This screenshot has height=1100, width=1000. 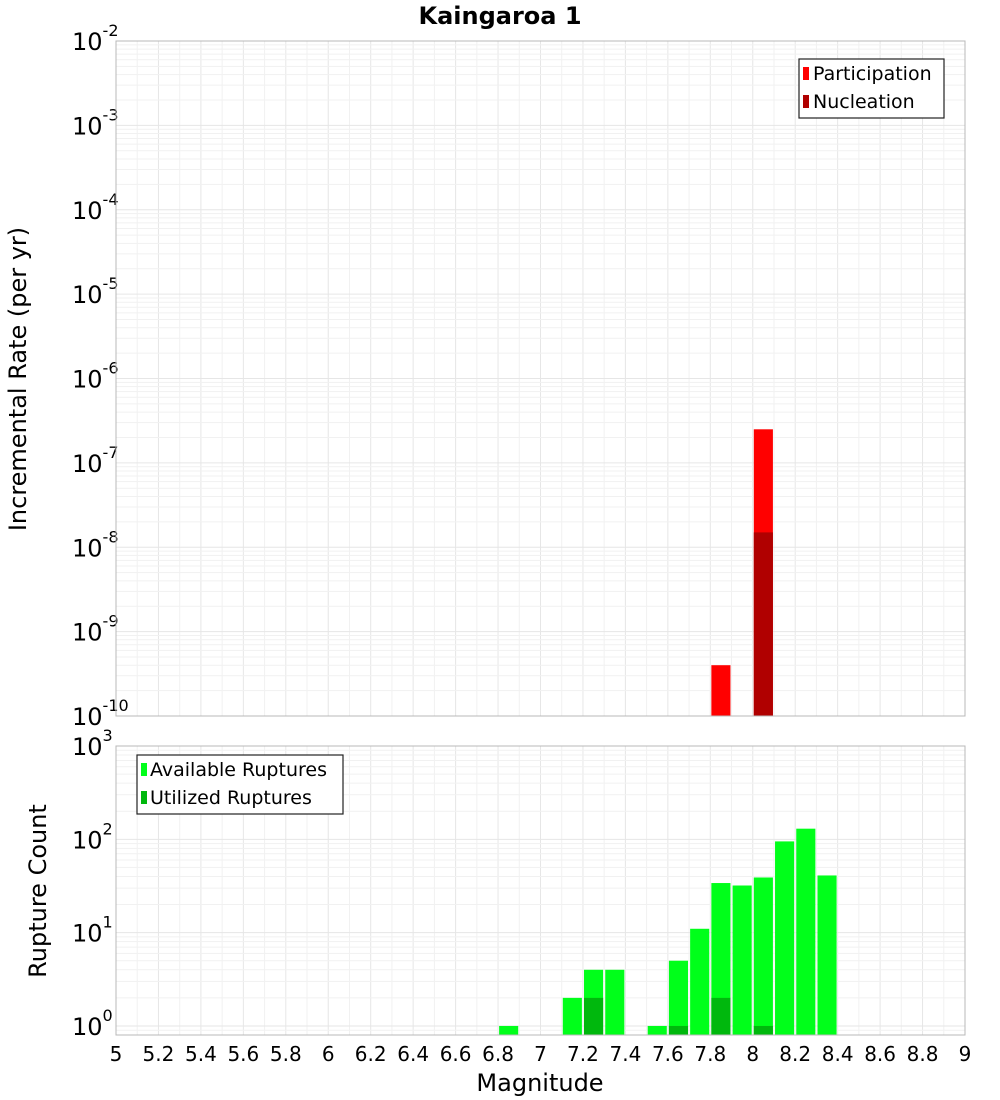 I want to click on count-legend: Available Ruptures Utilized Ruptures, so click(x=240, y=784).